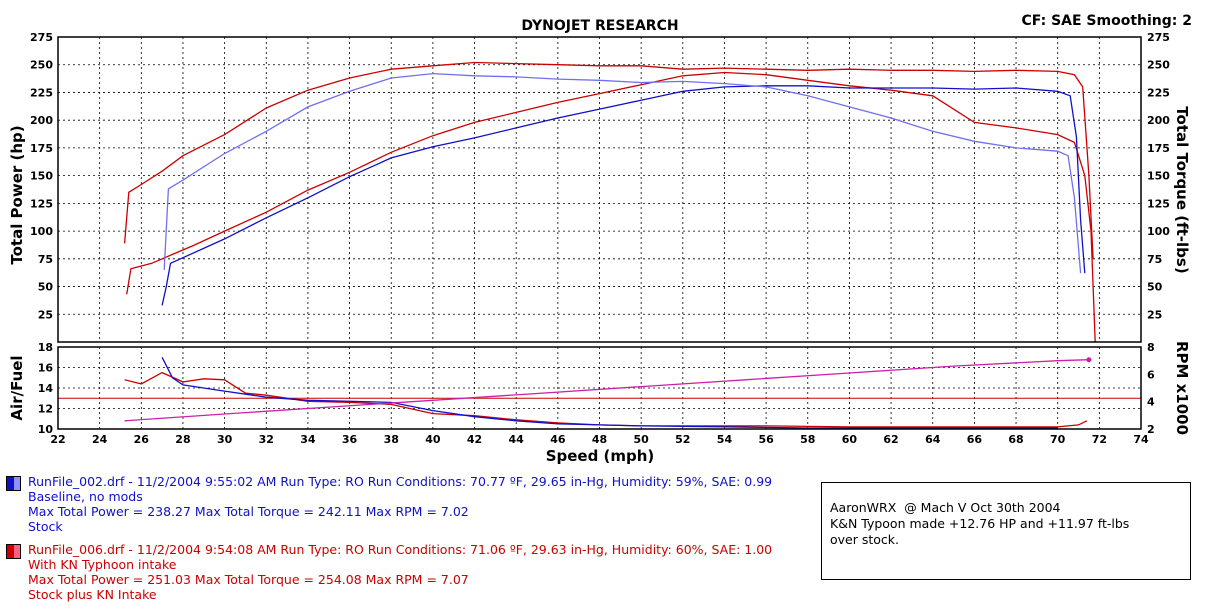  Describe the element at coordinates (766, 439) in the screenshot. I see `x-tick-56: 56` at that location.